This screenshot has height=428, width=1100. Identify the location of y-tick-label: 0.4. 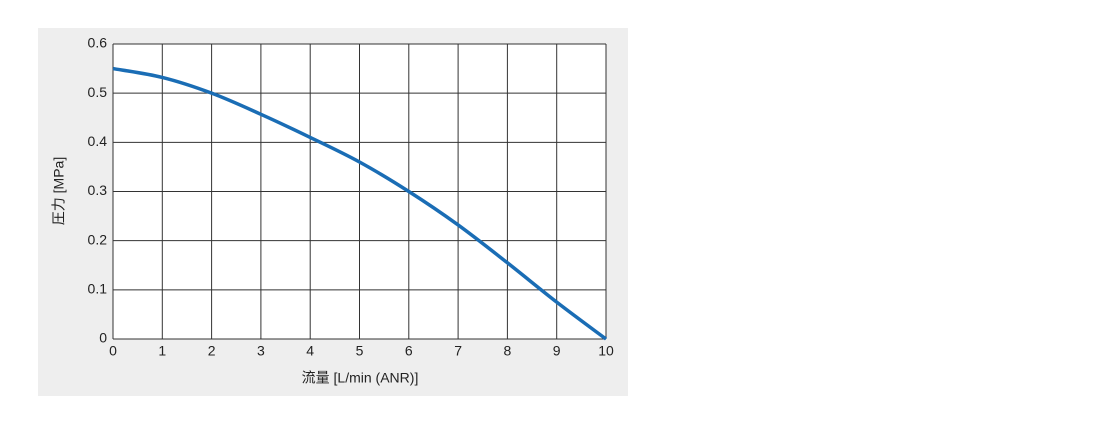
(98, 141).